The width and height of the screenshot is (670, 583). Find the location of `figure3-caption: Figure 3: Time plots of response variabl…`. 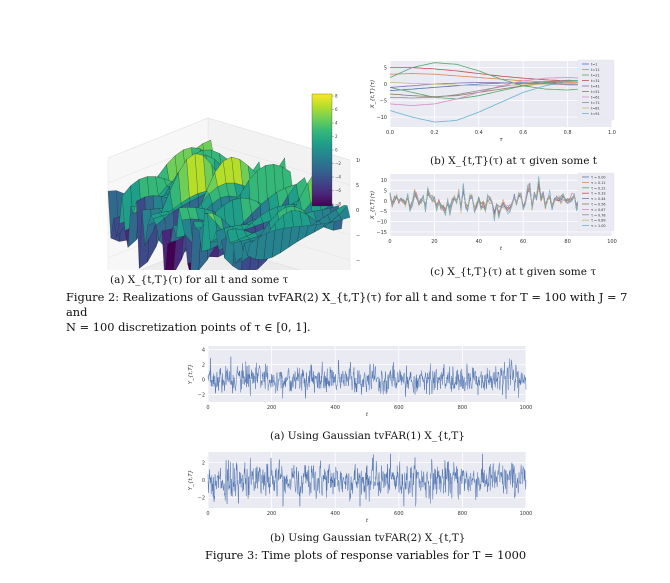

figure3-caption: Figure 3: Time plots of response variabl… is located at coordinates (366, 555).